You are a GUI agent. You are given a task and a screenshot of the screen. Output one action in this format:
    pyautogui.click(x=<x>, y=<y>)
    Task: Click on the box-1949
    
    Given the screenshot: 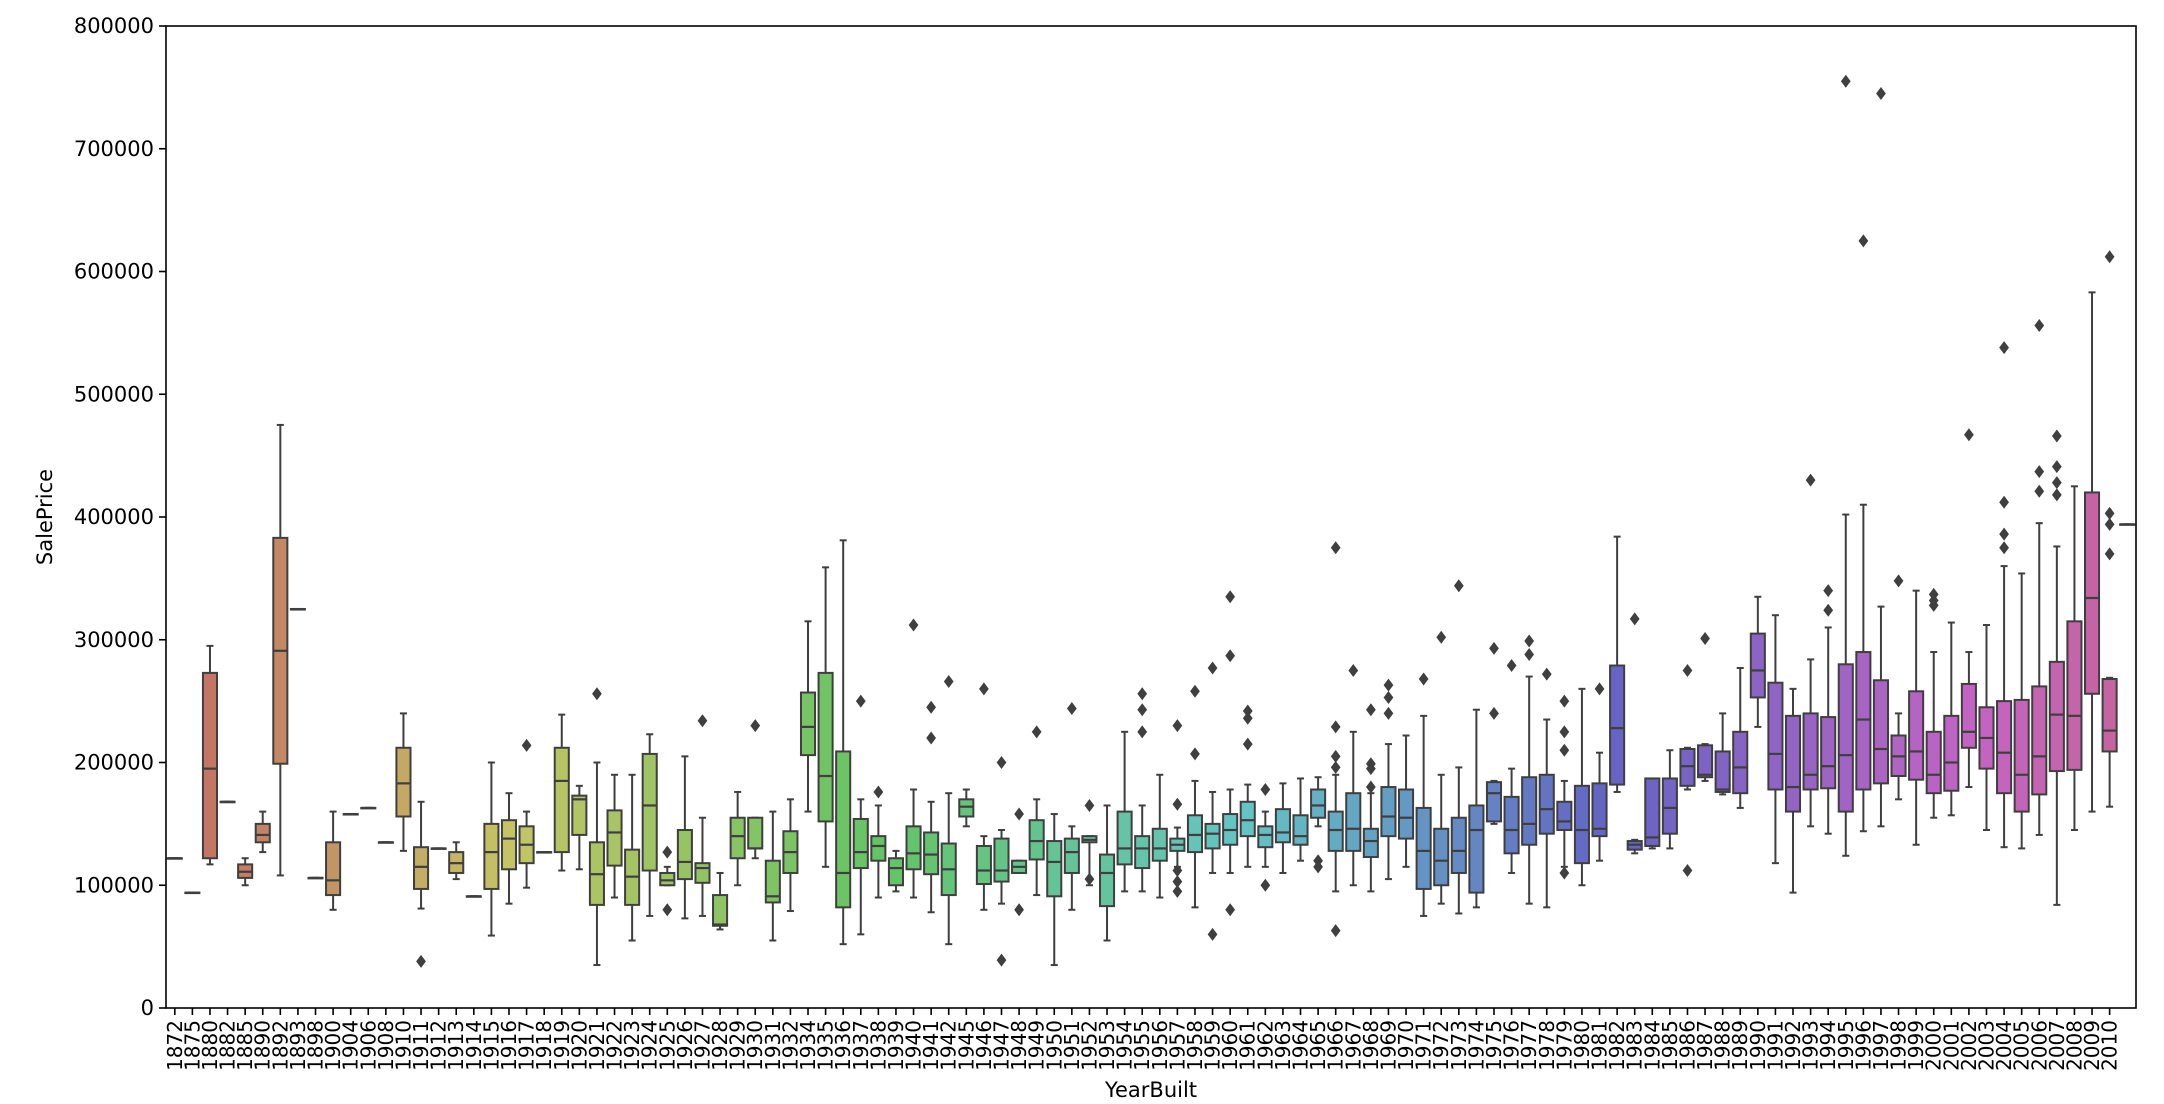 What is the action you would take?
    pyautogui.click(x=1036, y=811)
    